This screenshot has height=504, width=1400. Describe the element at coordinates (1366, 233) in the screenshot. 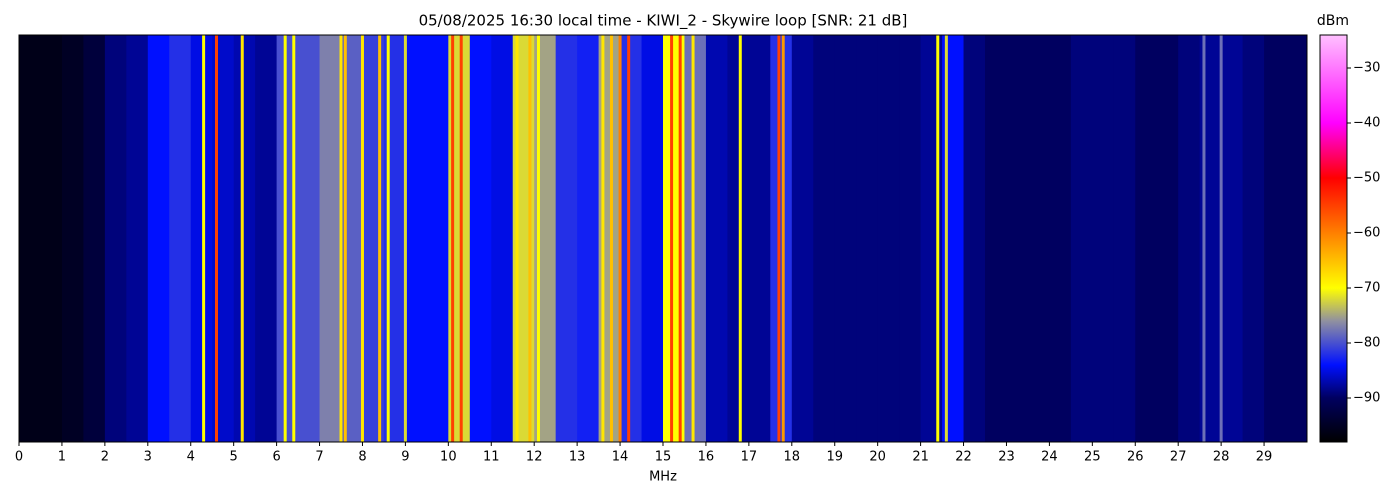

I see `colorbar-tick-label: −60` at that location.